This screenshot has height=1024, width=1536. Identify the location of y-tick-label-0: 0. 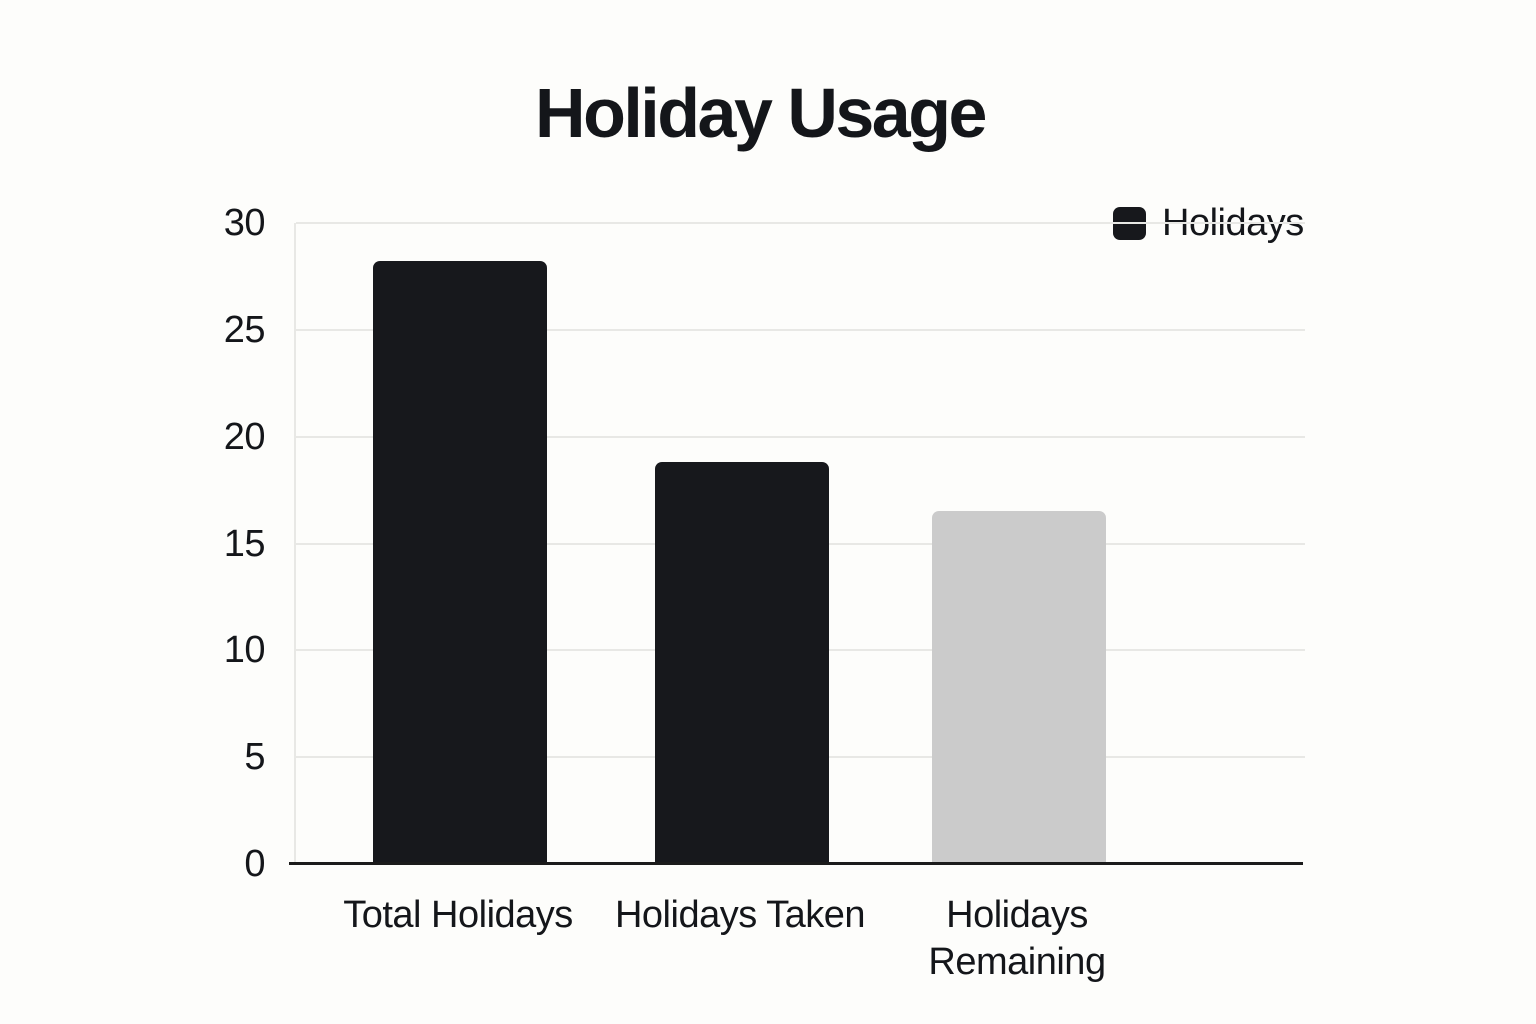
(254, 864).